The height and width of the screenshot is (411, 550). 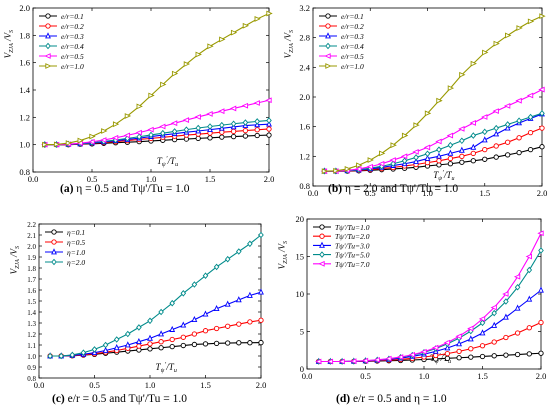 What do you see at coordinates (72, 16) in the screenshot?
I see `legend-label: e/r=0.1` at bounding box center [72, 16].